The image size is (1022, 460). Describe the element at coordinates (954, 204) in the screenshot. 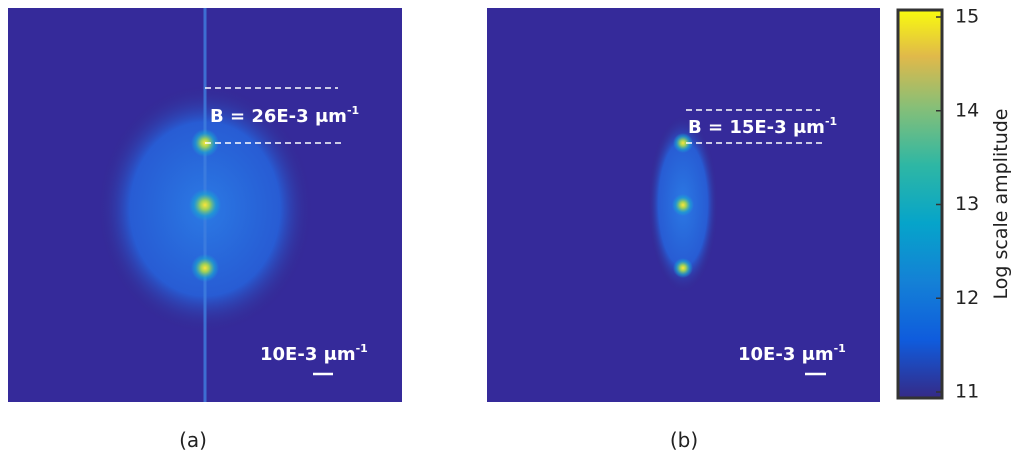

I see `colorbar: Log scale amplitude 11 12 13 14 15` at that location.